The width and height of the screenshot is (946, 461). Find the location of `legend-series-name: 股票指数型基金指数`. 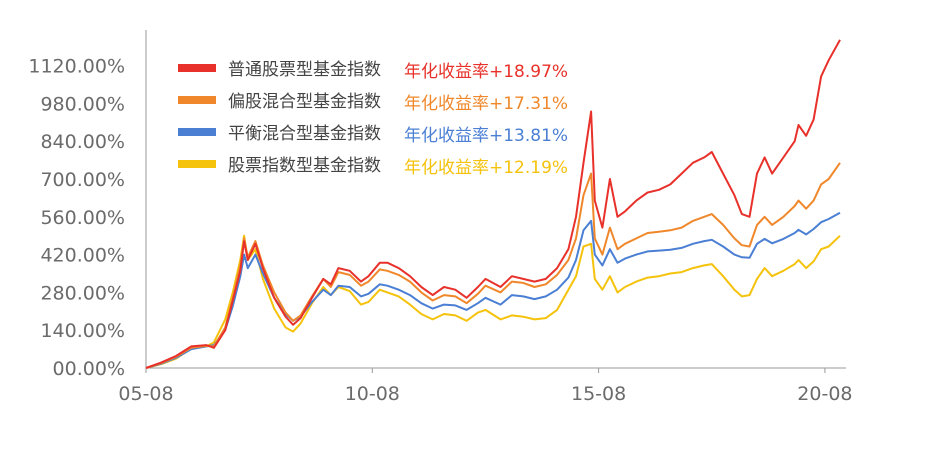

legend-series-name: 股票指数型基金指数 is located at coordinates (304, 166).